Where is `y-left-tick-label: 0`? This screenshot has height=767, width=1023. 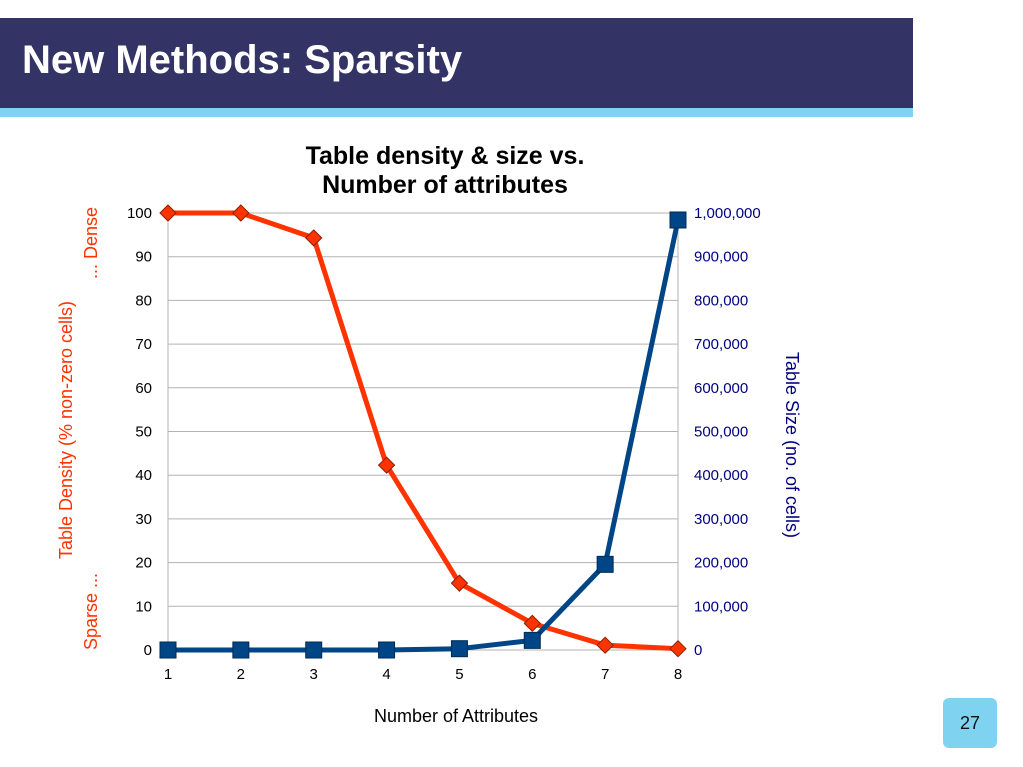
y-left-tick-label: 0 is located at coordinates (148, 650).